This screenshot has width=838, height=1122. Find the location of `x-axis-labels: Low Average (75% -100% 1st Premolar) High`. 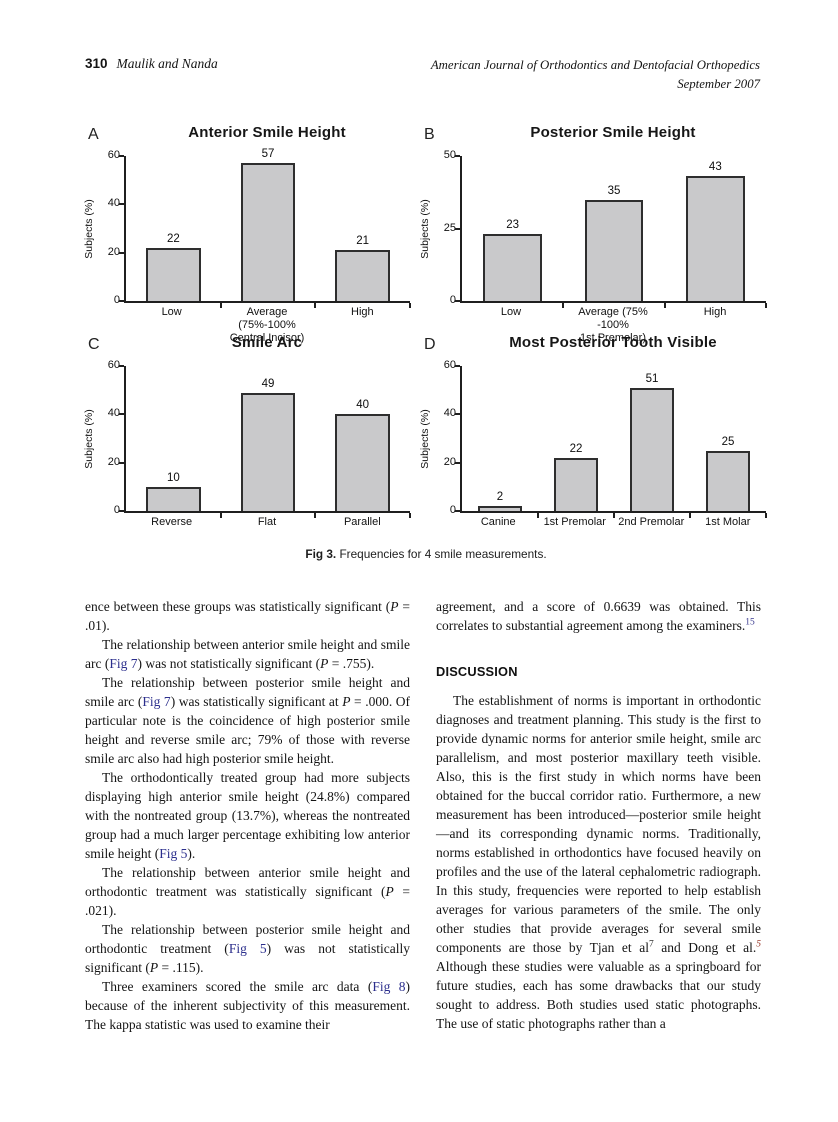

x-axis-labels: Low Average (75% -100% 1st Premolar) High is located at coordinates (613, 325).